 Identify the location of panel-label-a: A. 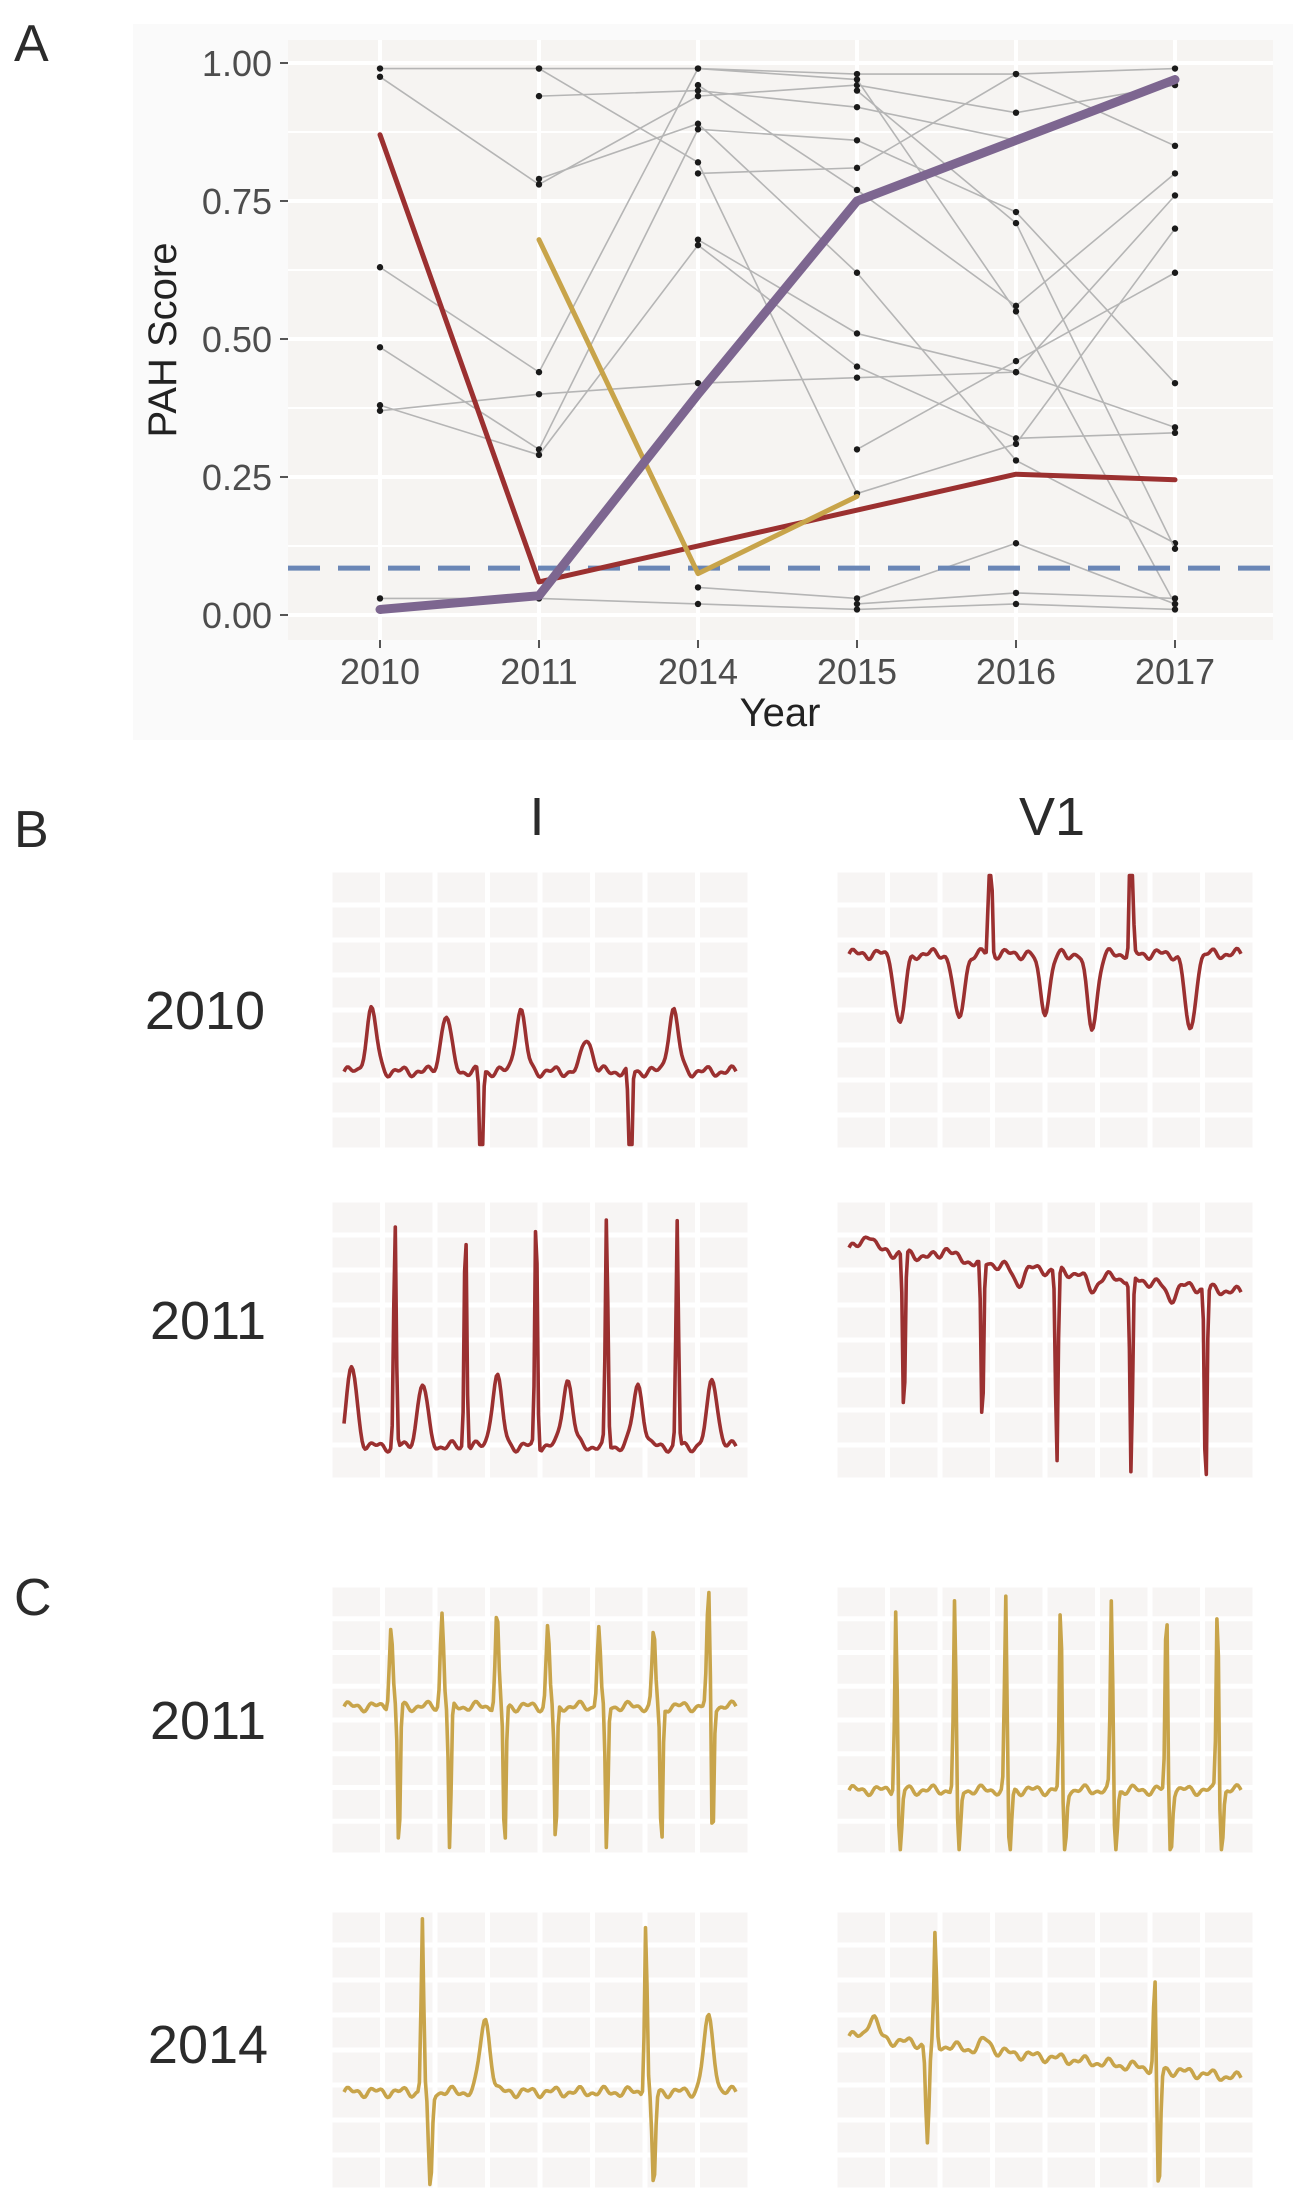
(31, 44).